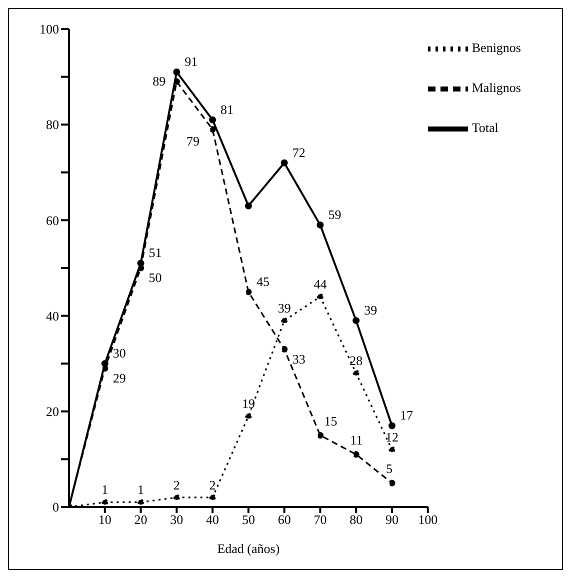  What do you see at coordinates (485, 127) in the screenshot?
I see `legend-label: Total` at bounding box center [485, 127].